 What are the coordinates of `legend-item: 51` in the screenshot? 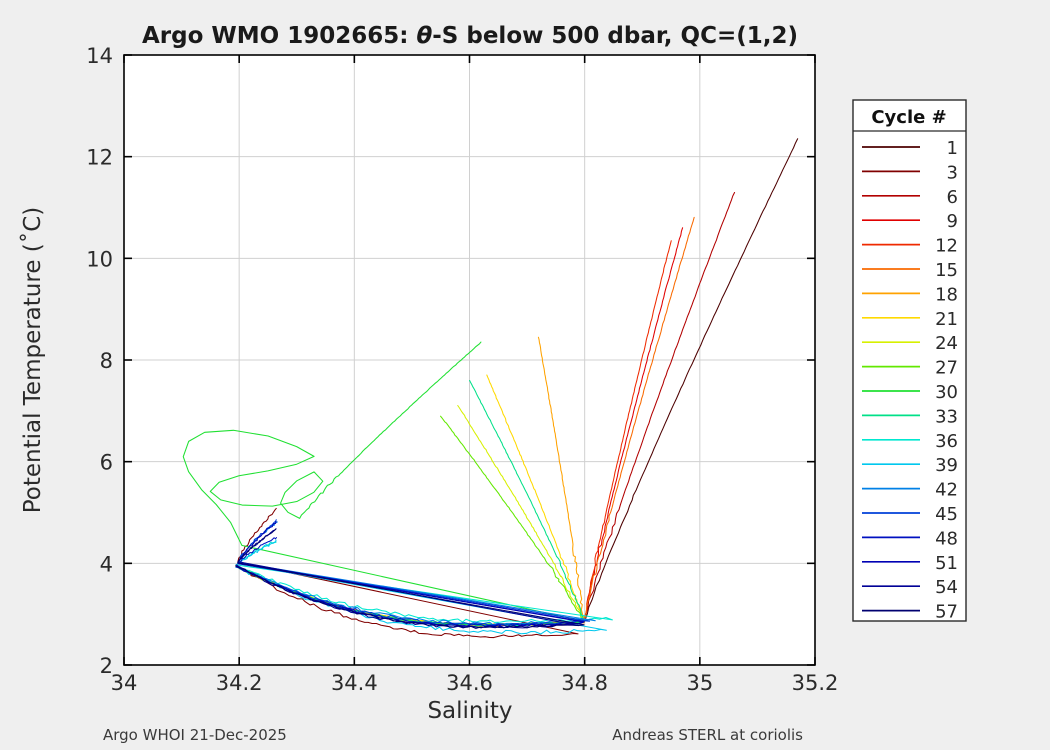 It's located at (910, 563).